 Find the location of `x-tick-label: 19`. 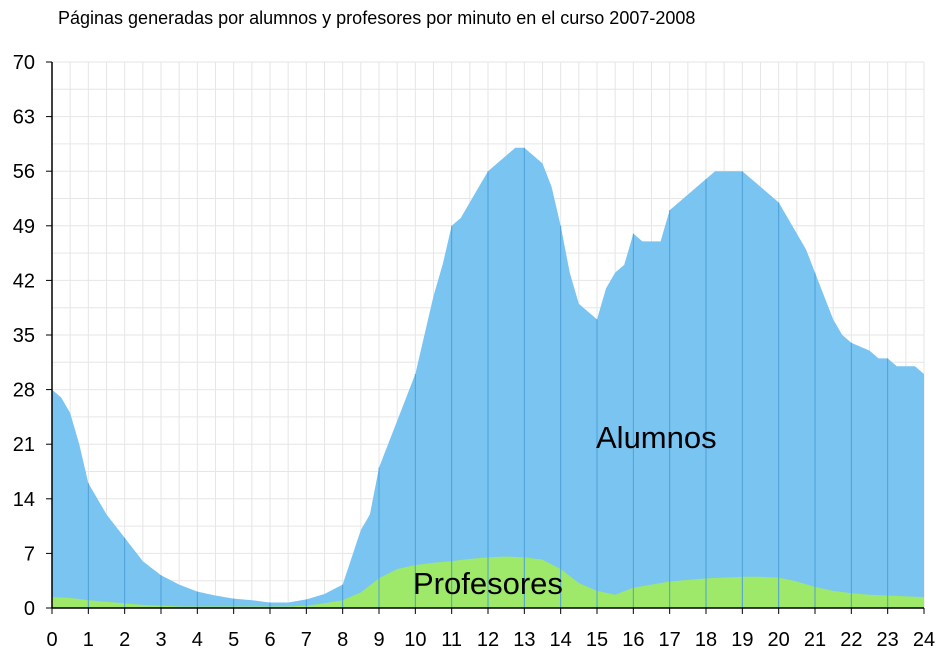

x-tick-label: 19 is located at coordinates (742, 640).